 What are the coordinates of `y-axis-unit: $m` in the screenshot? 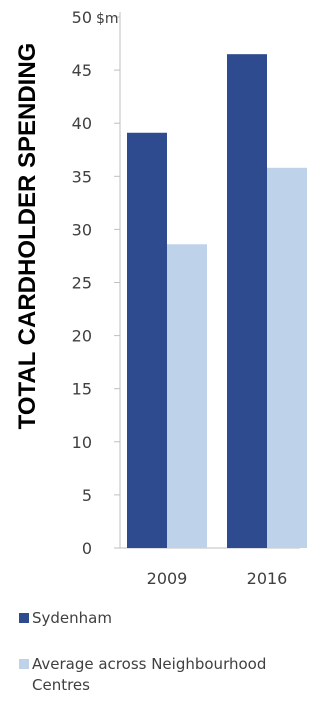 It's located at (107, 19).